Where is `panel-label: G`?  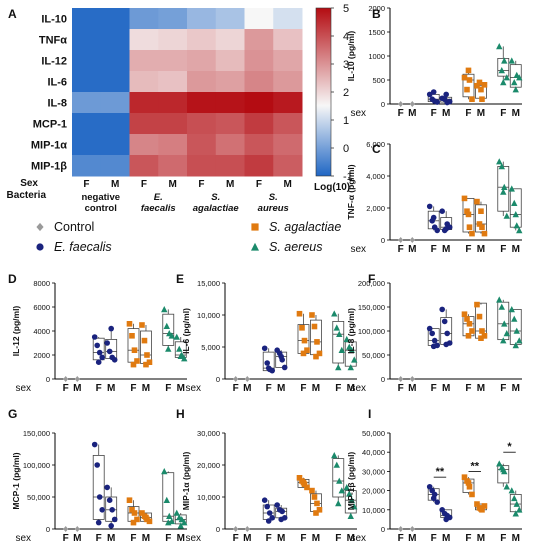 panel-label: G is located at coordinates (12, 414).